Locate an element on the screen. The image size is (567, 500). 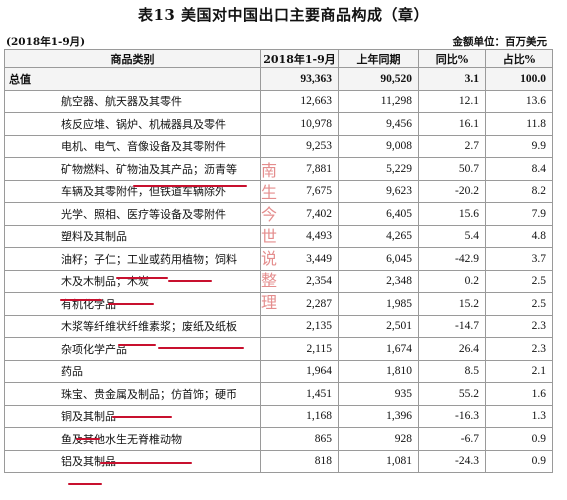
current-value-cell: 2,115 is located at coordinates (299, 349).